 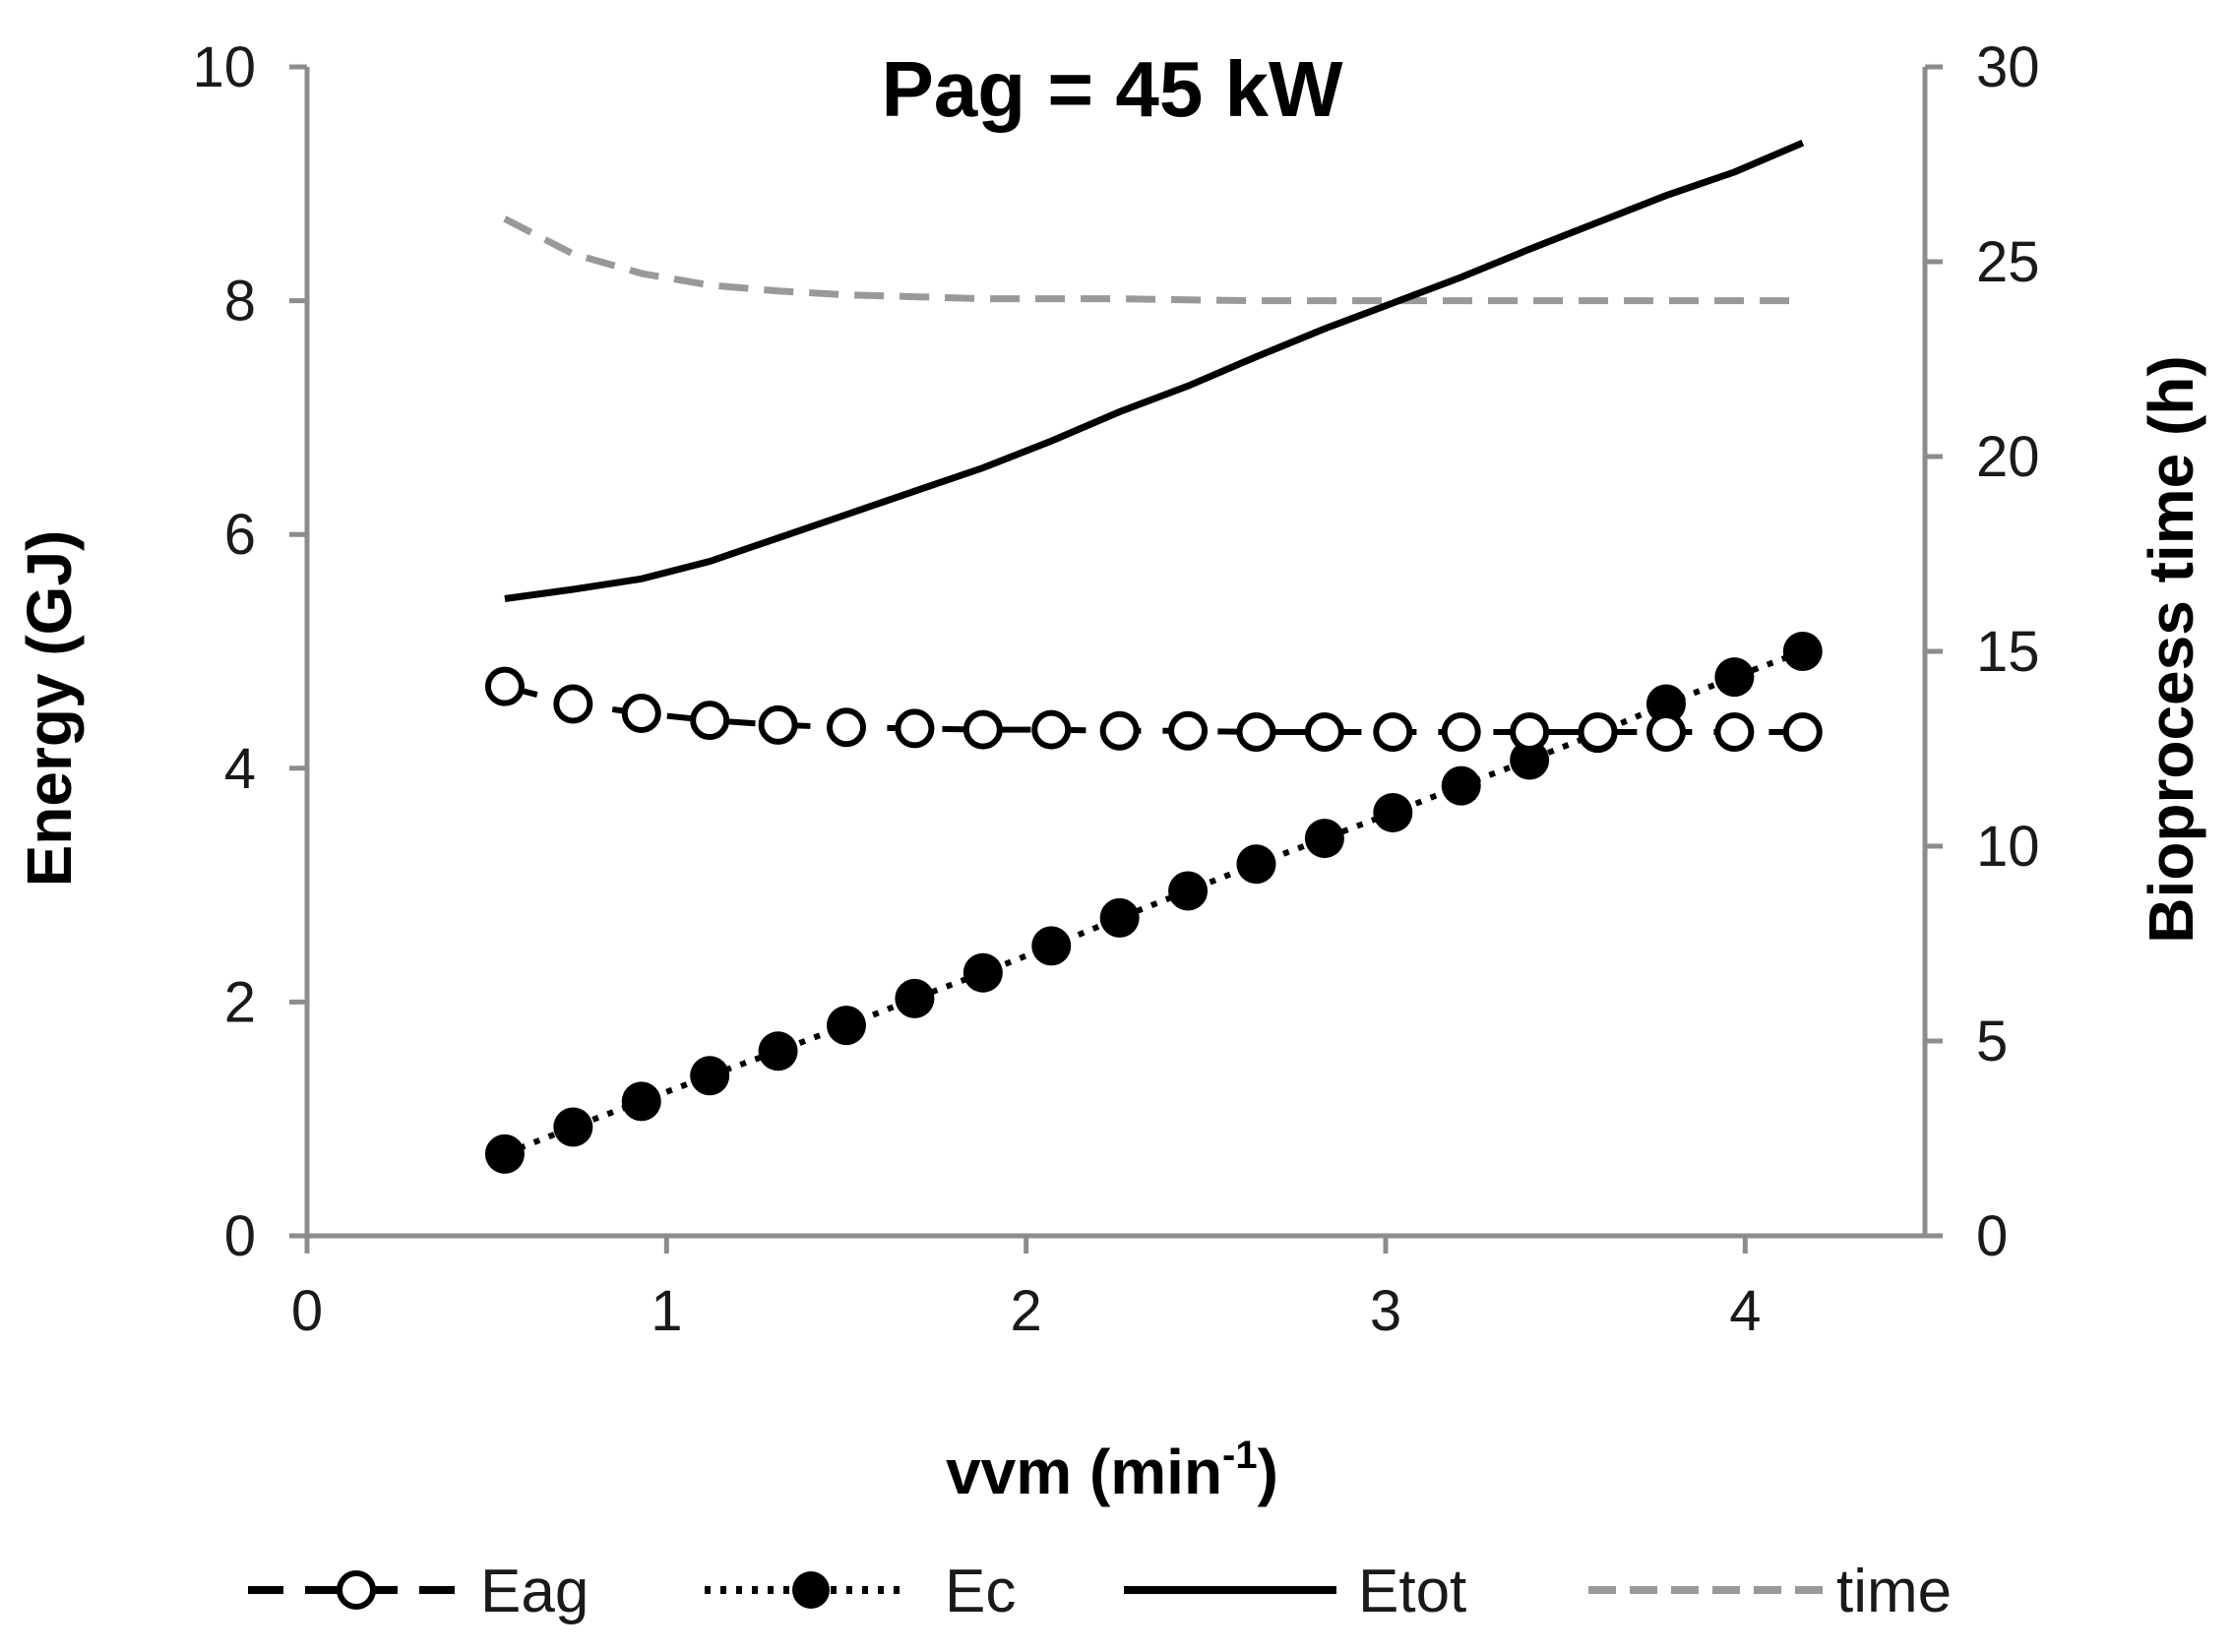 I want to click on legend-item-eag: Eag, so click(x=418, y=1591).